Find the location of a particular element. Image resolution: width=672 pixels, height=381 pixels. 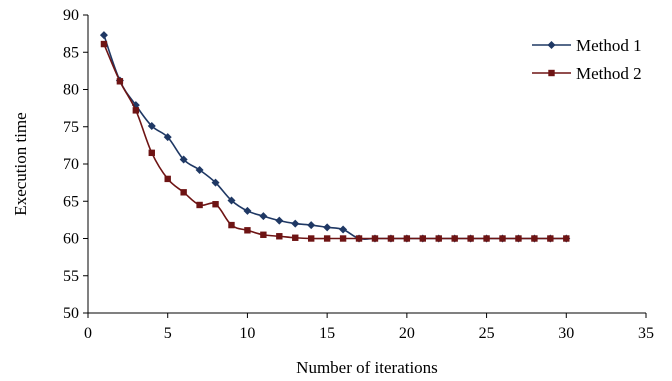

legend-item: Method 1 is located at coordinates (587, 45).